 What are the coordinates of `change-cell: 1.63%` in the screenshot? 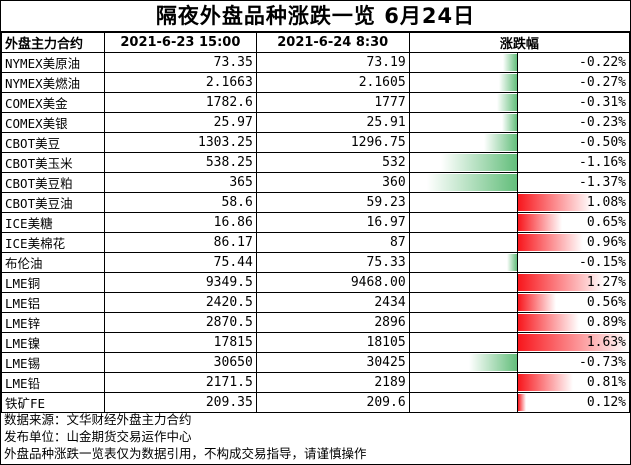 It's located at (573, 342).